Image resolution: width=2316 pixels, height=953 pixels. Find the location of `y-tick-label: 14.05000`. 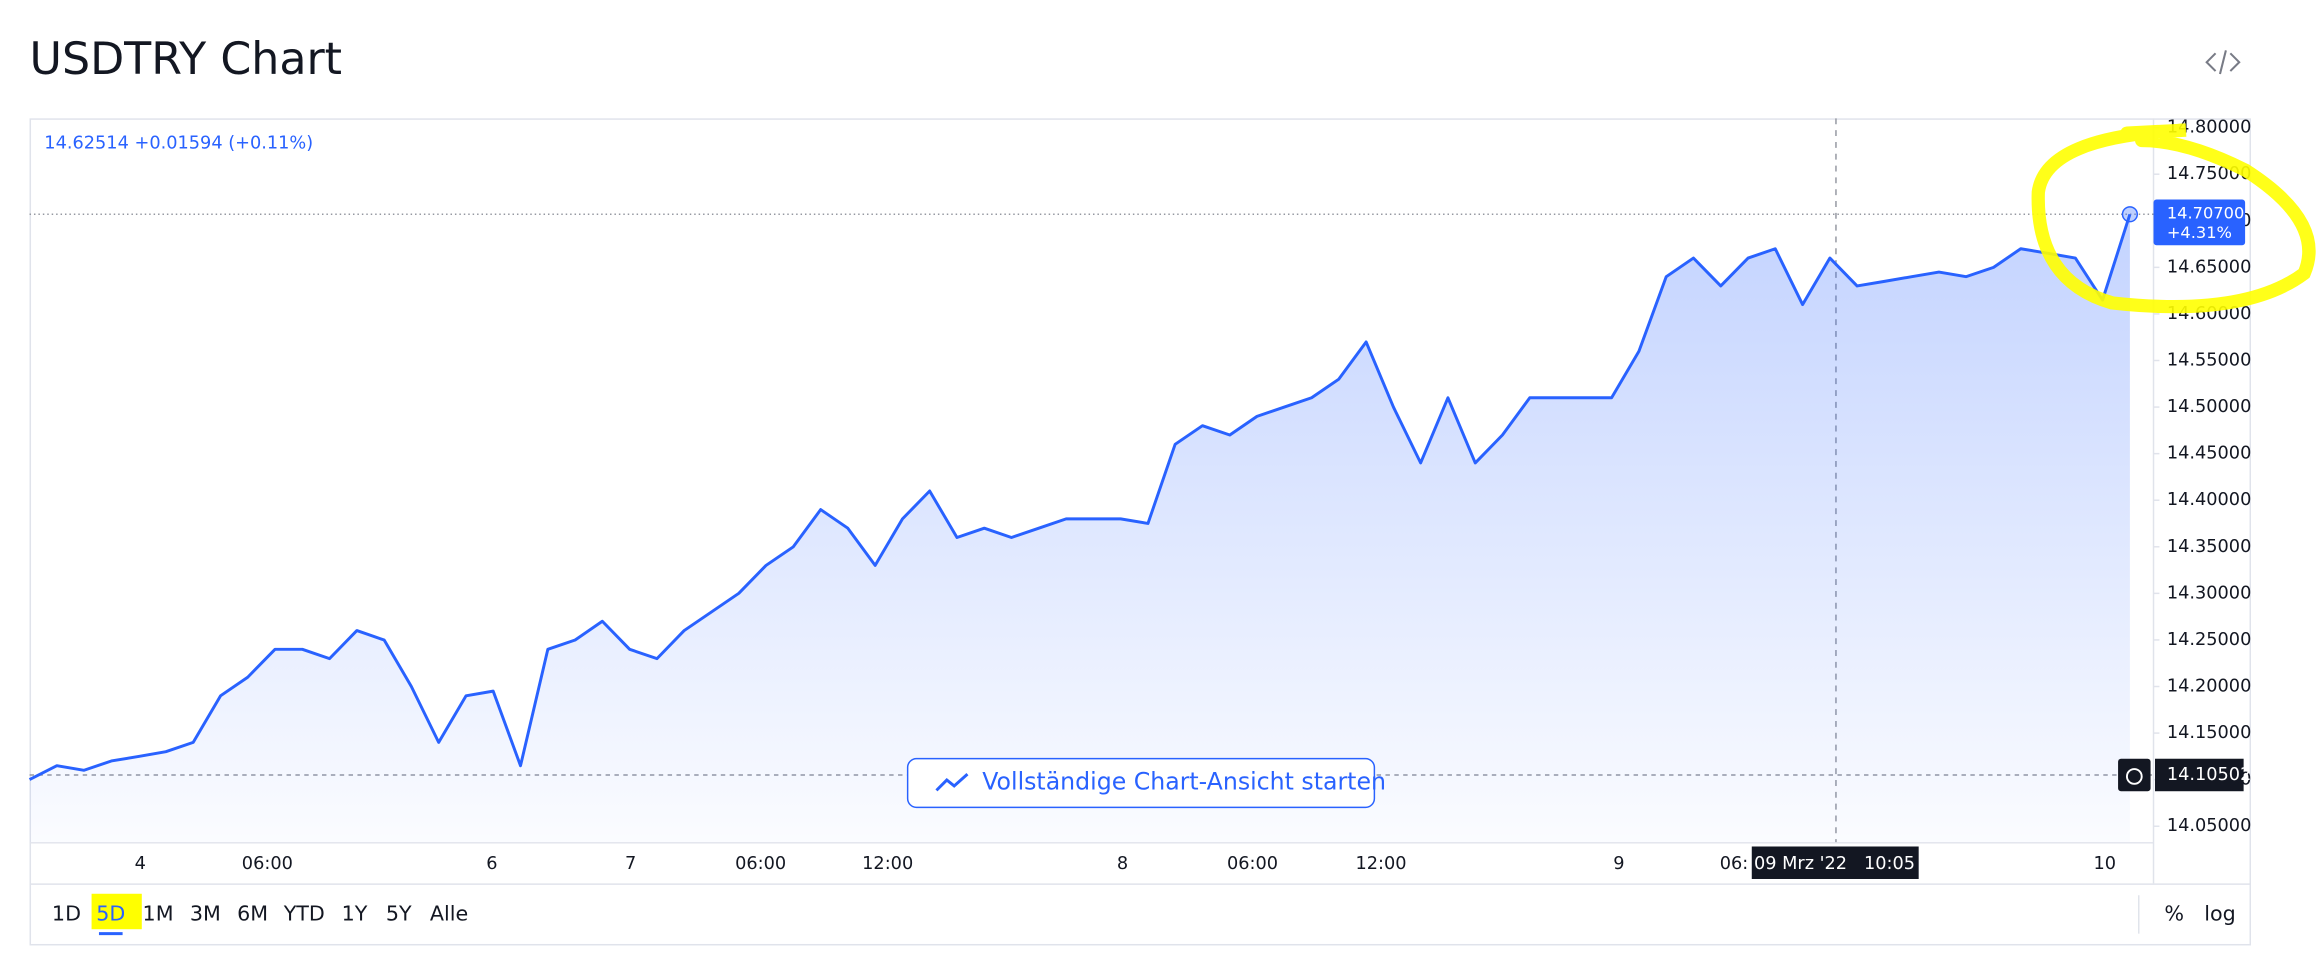

y-tick-label: 14.05000 is located at coordinates (2209, 826).